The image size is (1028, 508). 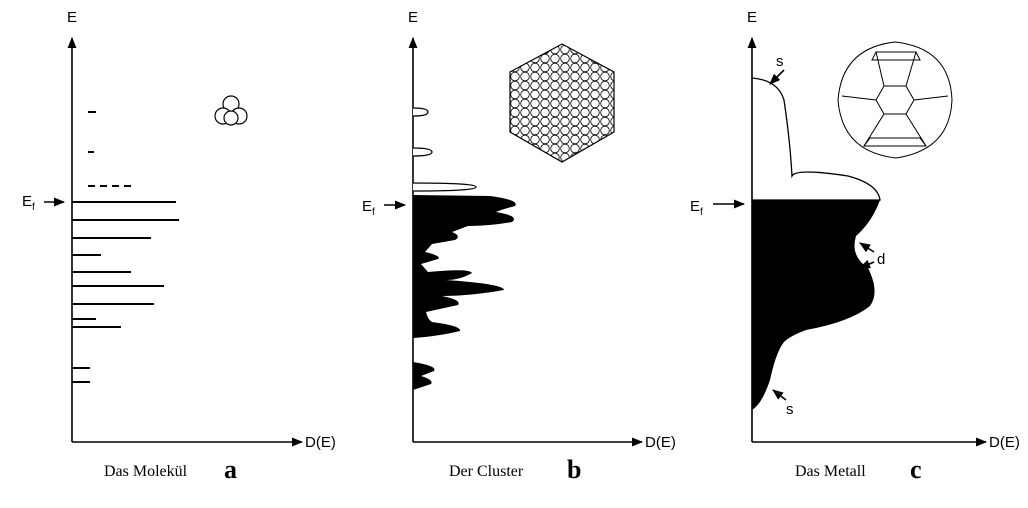 I want to click on empty-states, so click(x=444, y=149).